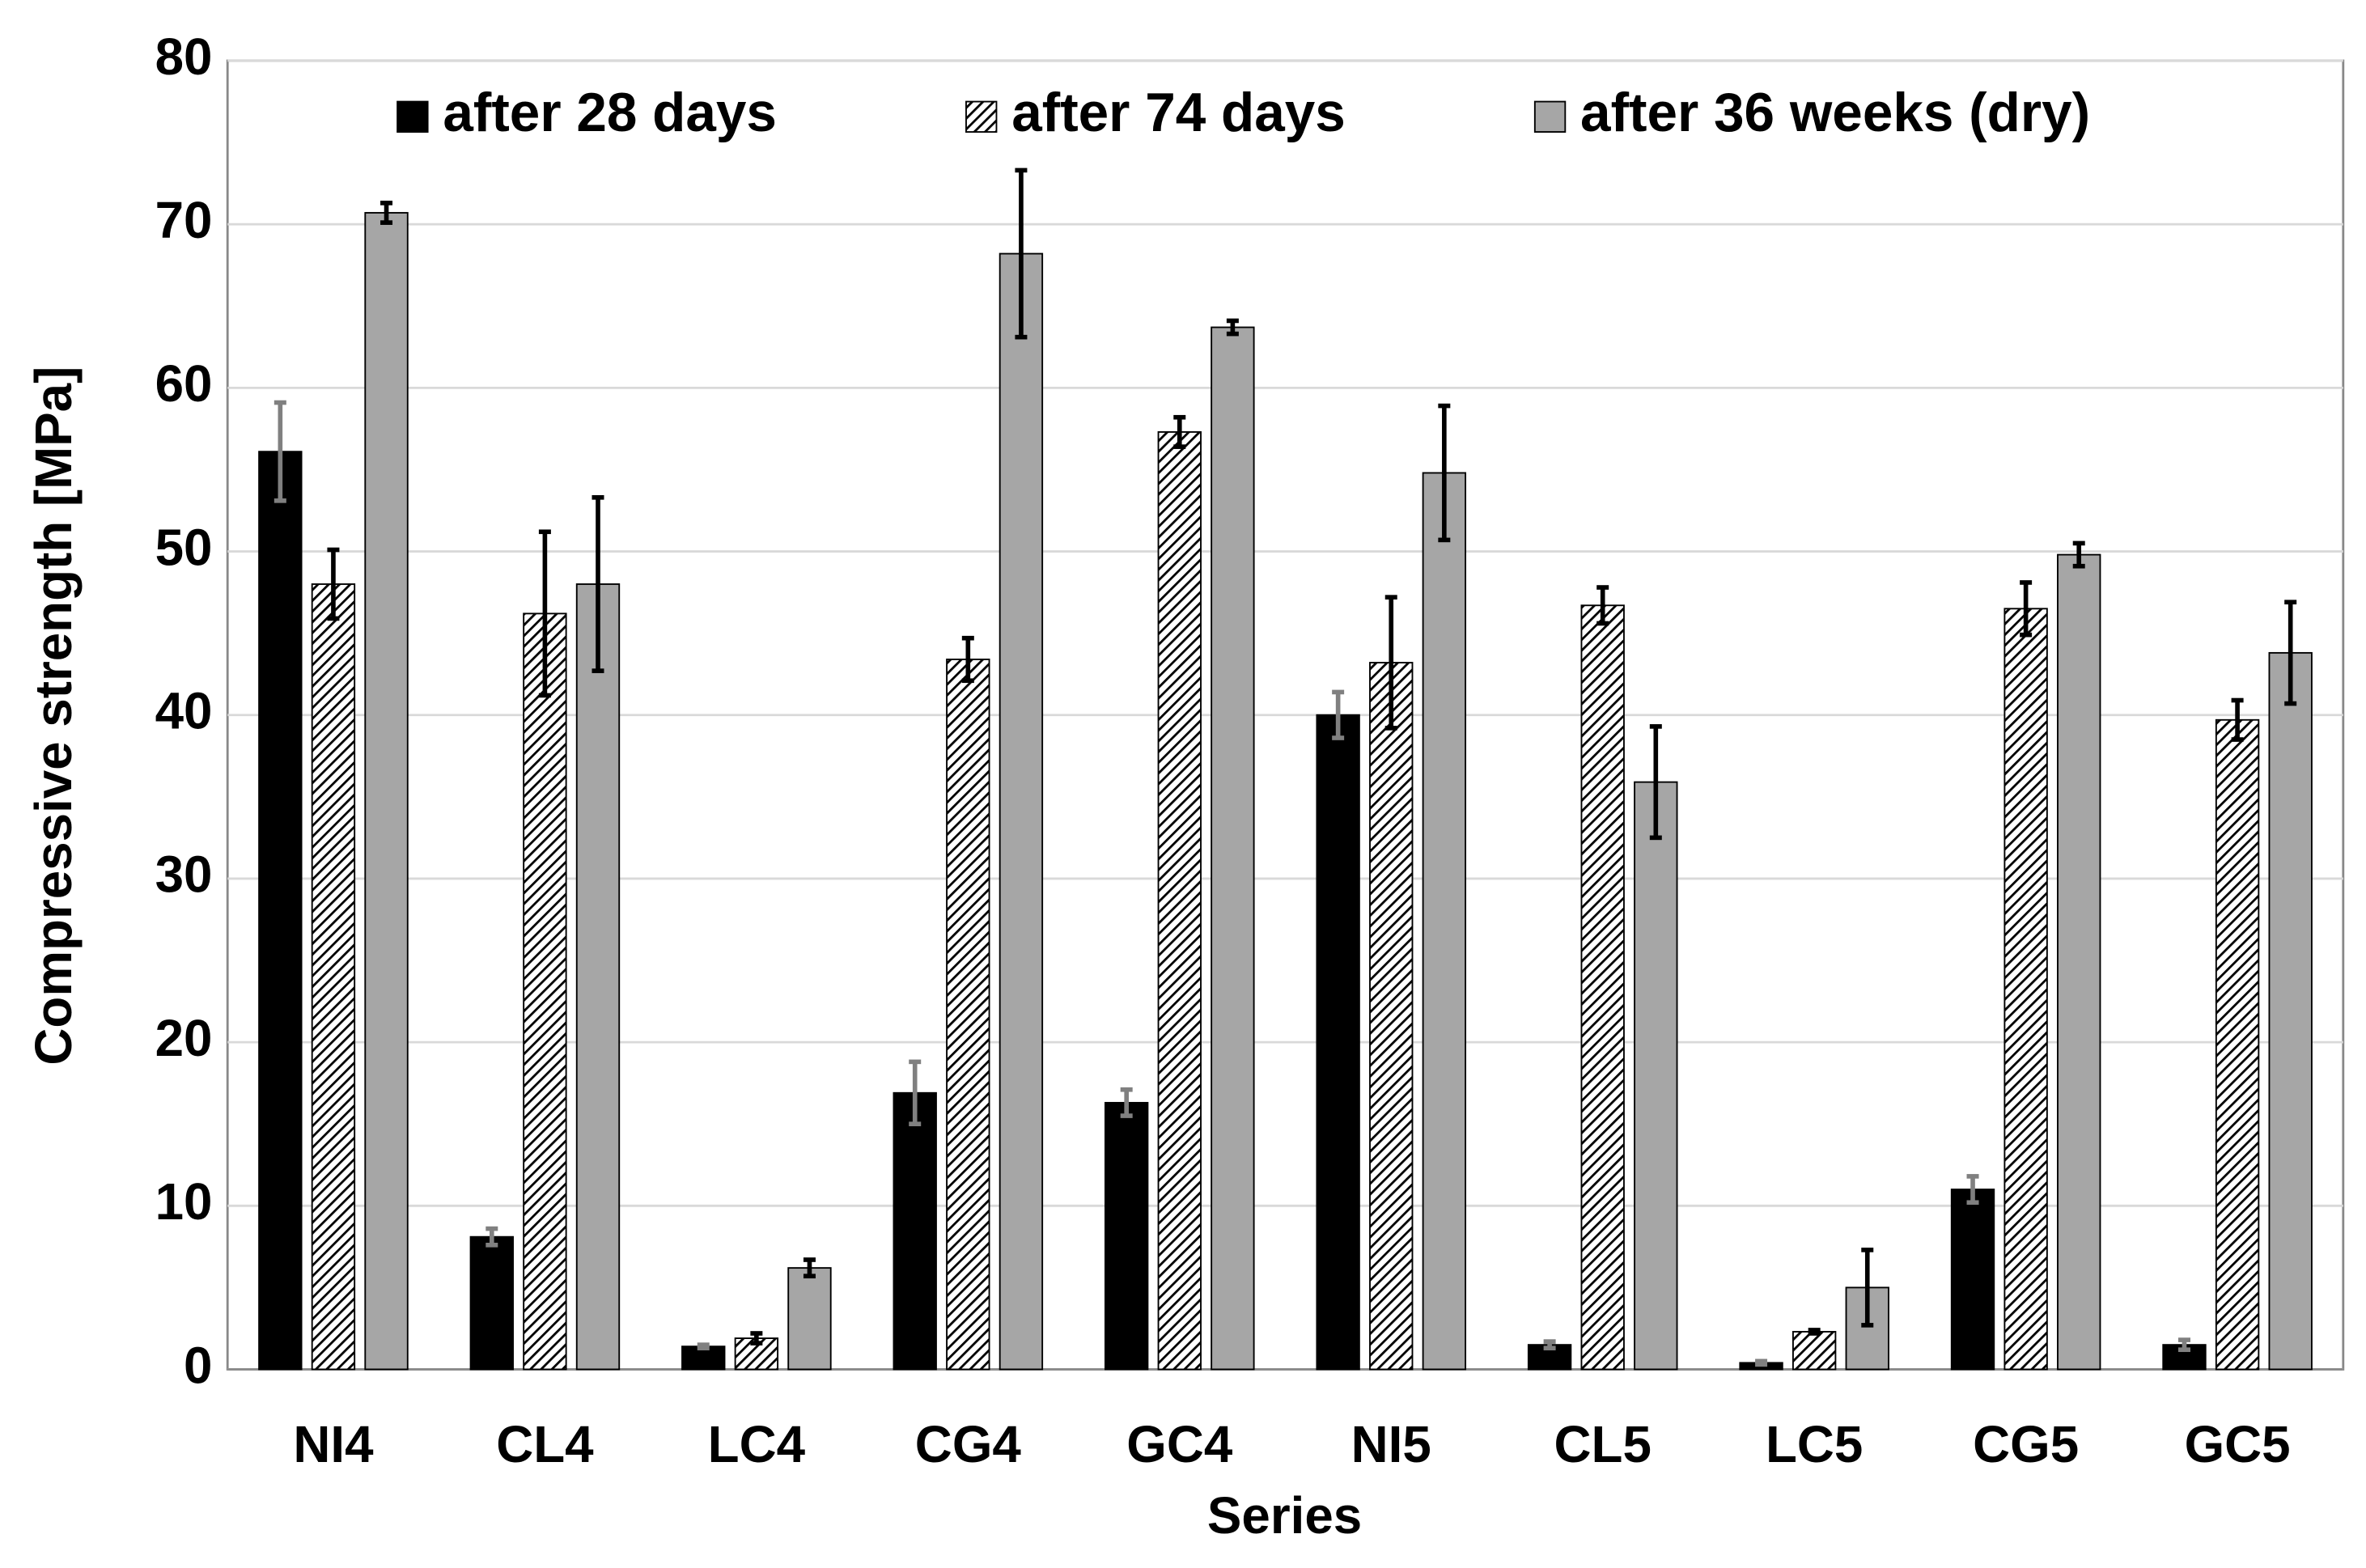 The image size is (2366, 1568). I want to click on y-tick-label: 60, so click(184, 384).